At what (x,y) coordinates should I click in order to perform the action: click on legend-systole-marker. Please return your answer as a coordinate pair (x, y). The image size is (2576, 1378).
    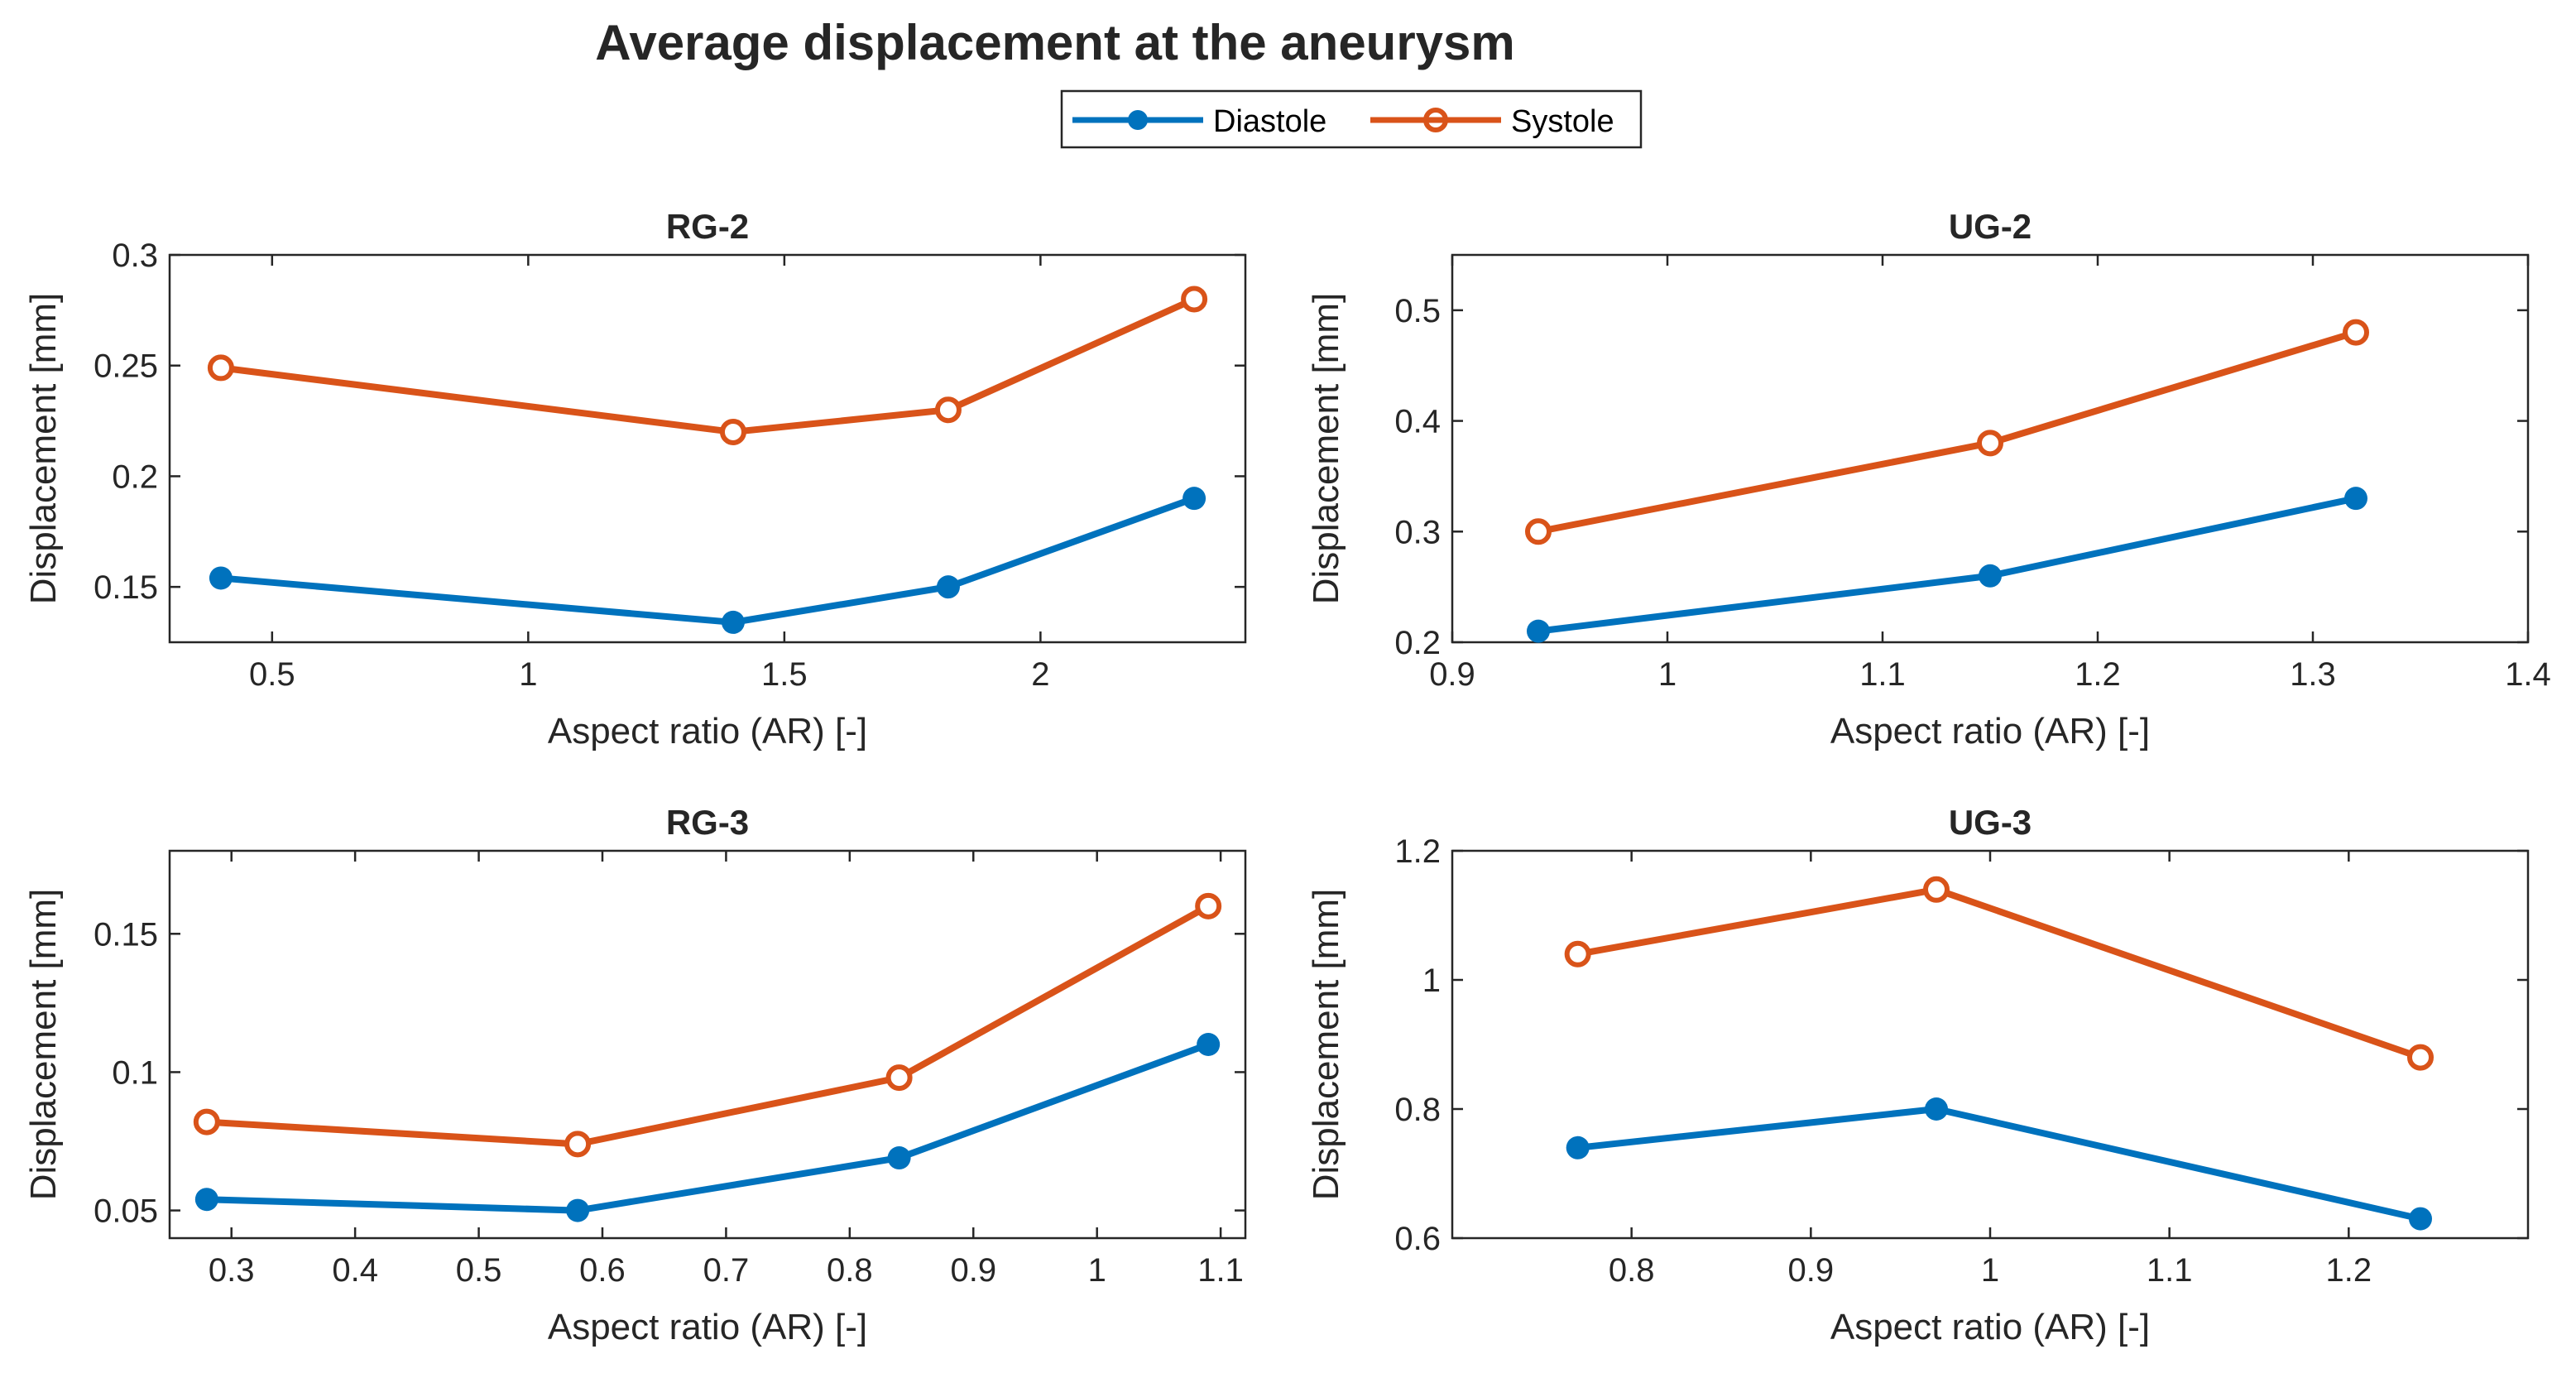
    Looking at the image, I should click on (1436, 120).